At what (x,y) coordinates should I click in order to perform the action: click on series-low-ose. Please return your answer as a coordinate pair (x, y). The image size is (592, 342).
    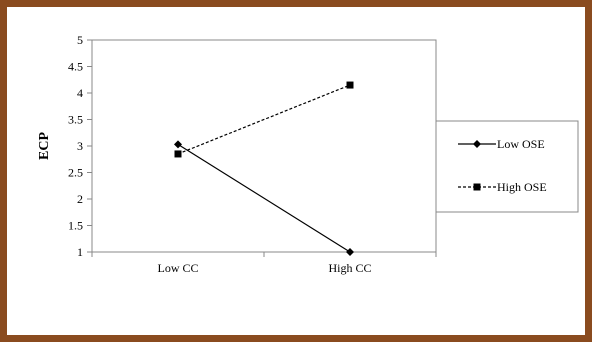
    Looking at the image, I should click on (264, 198).